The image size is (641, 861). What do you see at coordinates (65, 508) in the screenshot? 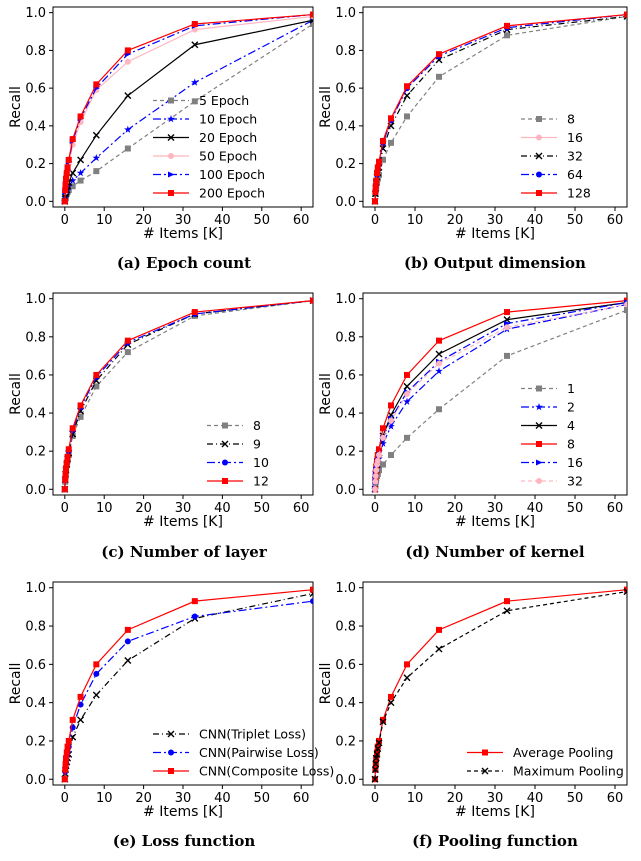
I see `x-tick-label: 0` at bounding box center [65, 508].